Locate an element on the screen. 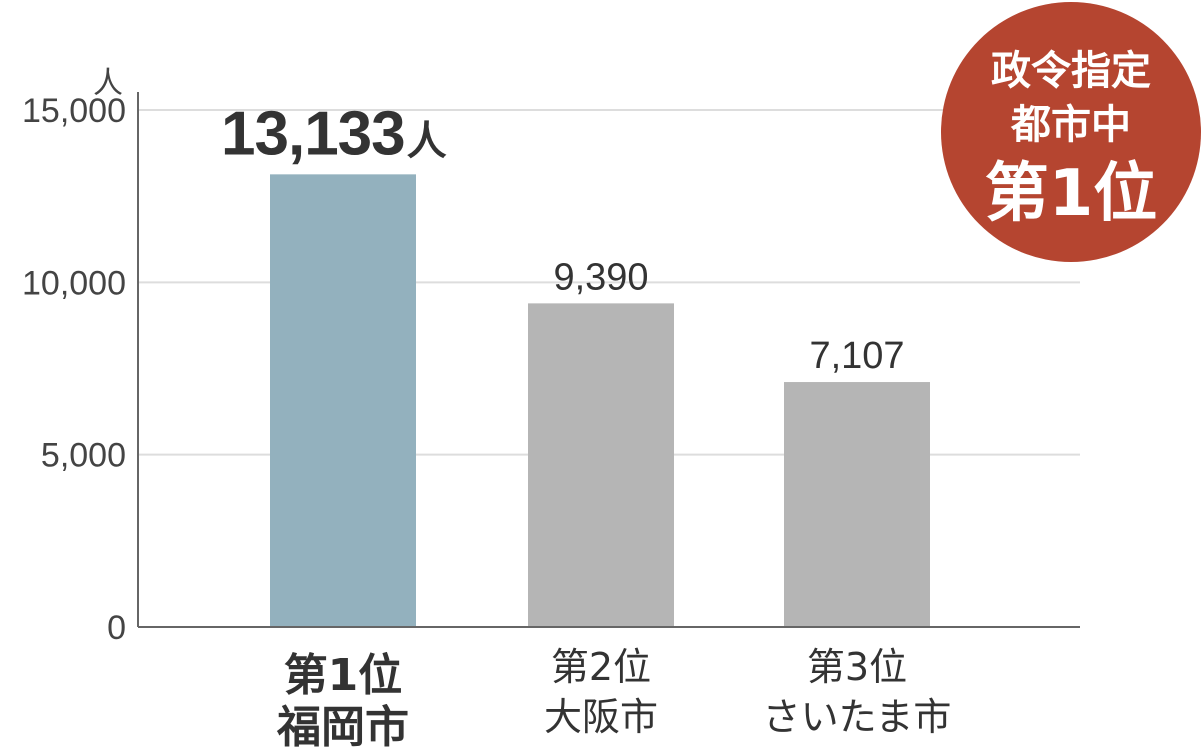 This screenshot has height=750, width=1201. y-tick-label: 5,000 is located at coordinates (83, 456).